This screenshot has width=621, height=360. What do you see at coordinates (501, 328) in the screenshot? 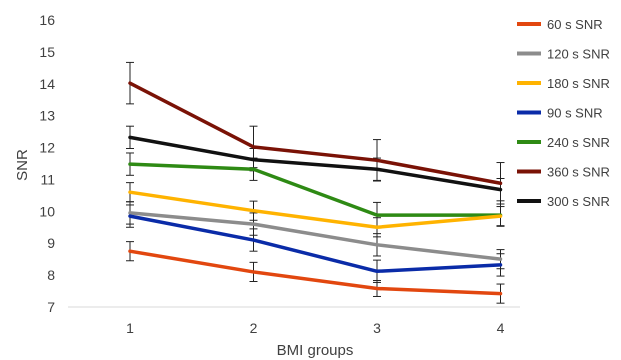
I see `x-tick-label: 4` at bounding box center [501, 328].